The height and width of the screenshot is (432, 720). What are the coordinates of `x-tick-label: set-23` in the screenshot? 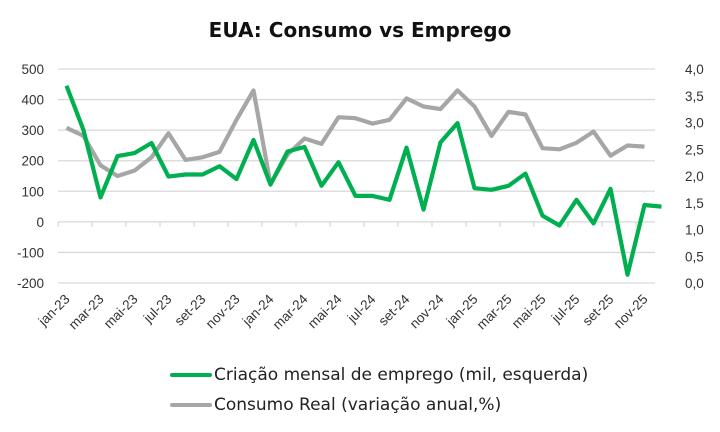 It's located at (189, 310).